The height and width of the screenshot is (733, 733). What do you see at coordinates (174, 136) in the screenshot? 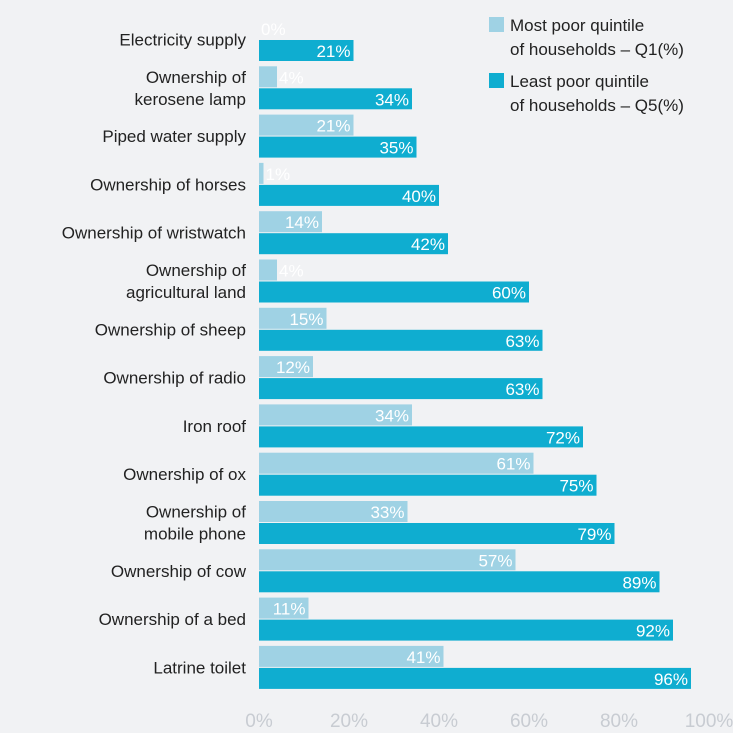
I see `category-label-2: Piped water supply` at bounding box center [174, 136].